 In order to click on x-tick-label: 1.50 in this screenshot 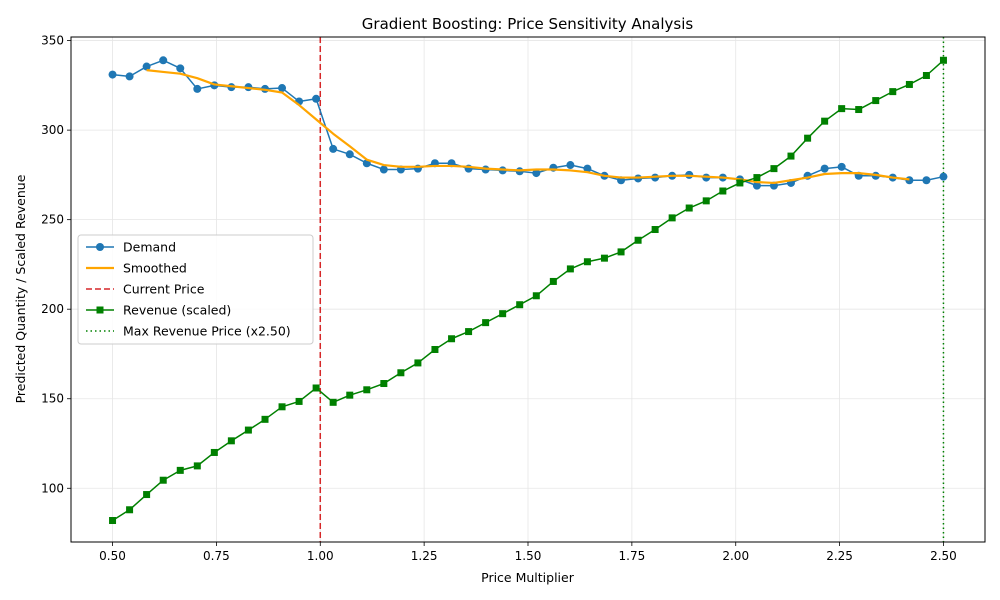, I will do `click(528, 556)`.